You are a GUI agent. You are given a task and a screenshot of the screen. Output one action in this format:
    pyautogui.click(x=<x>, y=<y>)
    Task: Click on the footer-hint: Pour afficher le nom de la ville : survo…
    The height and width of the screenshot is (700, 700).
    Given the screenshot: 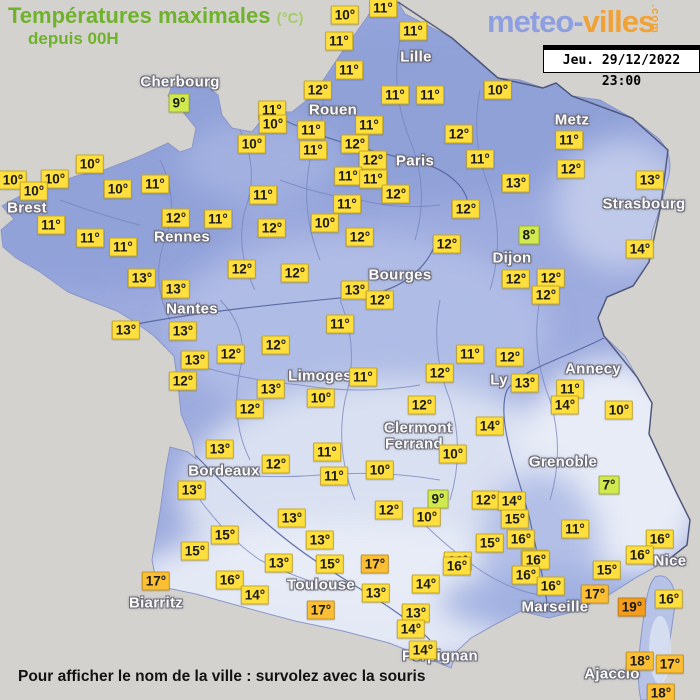 What is the action you would take?
    pyautogui.click(x=222, y=676)
    